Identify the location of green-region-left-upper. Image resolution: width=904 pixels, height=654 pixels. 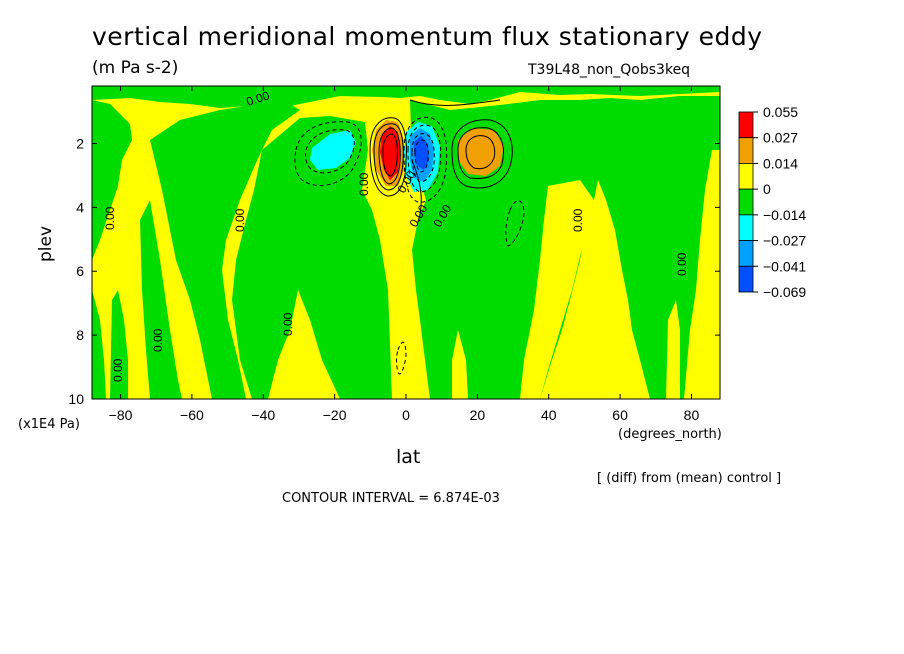
(112, 180).